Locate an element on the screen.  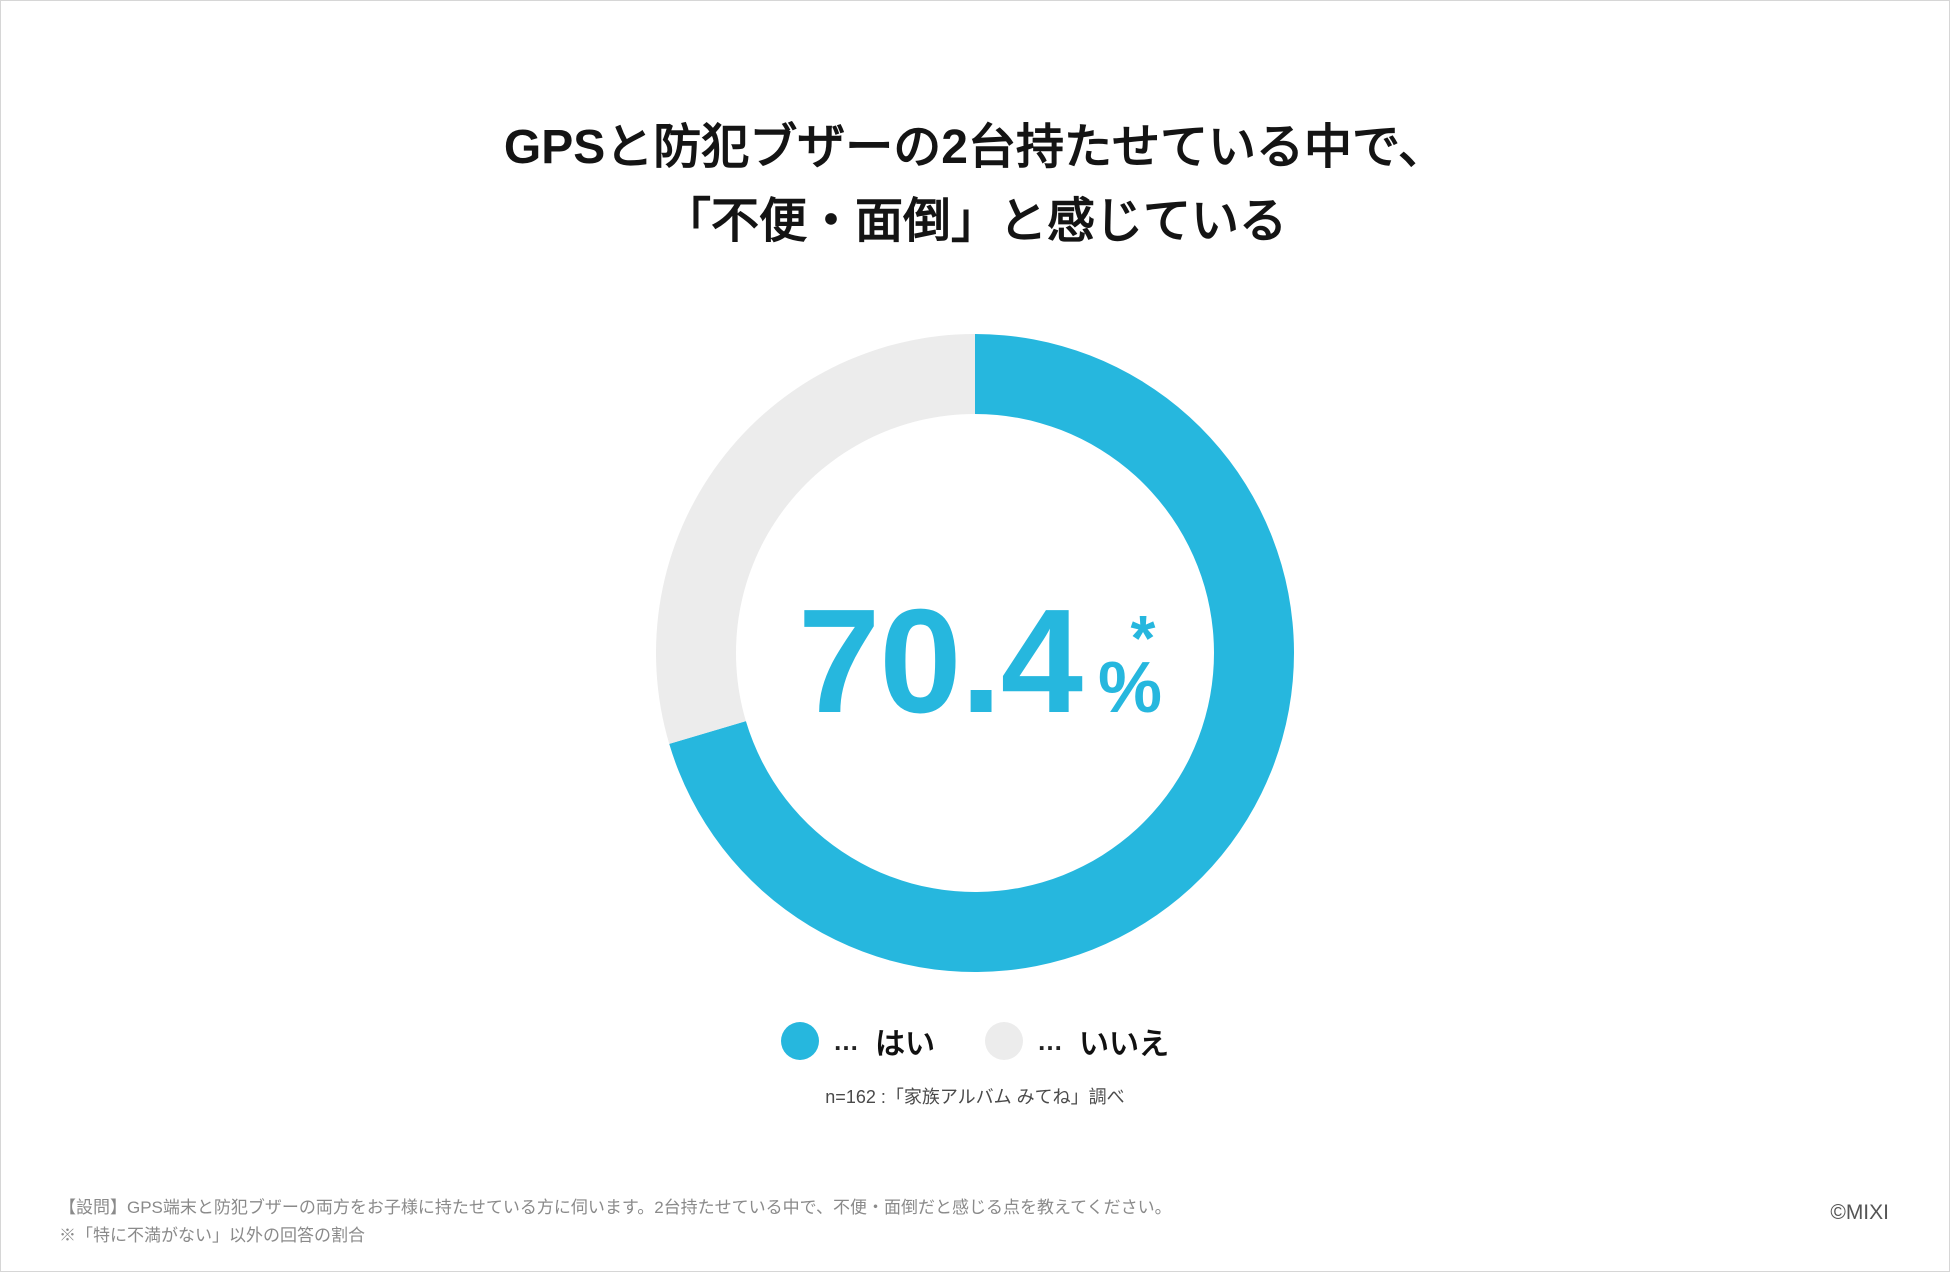
legend: … はい … いいえ is located at coordinates (975, 1041).